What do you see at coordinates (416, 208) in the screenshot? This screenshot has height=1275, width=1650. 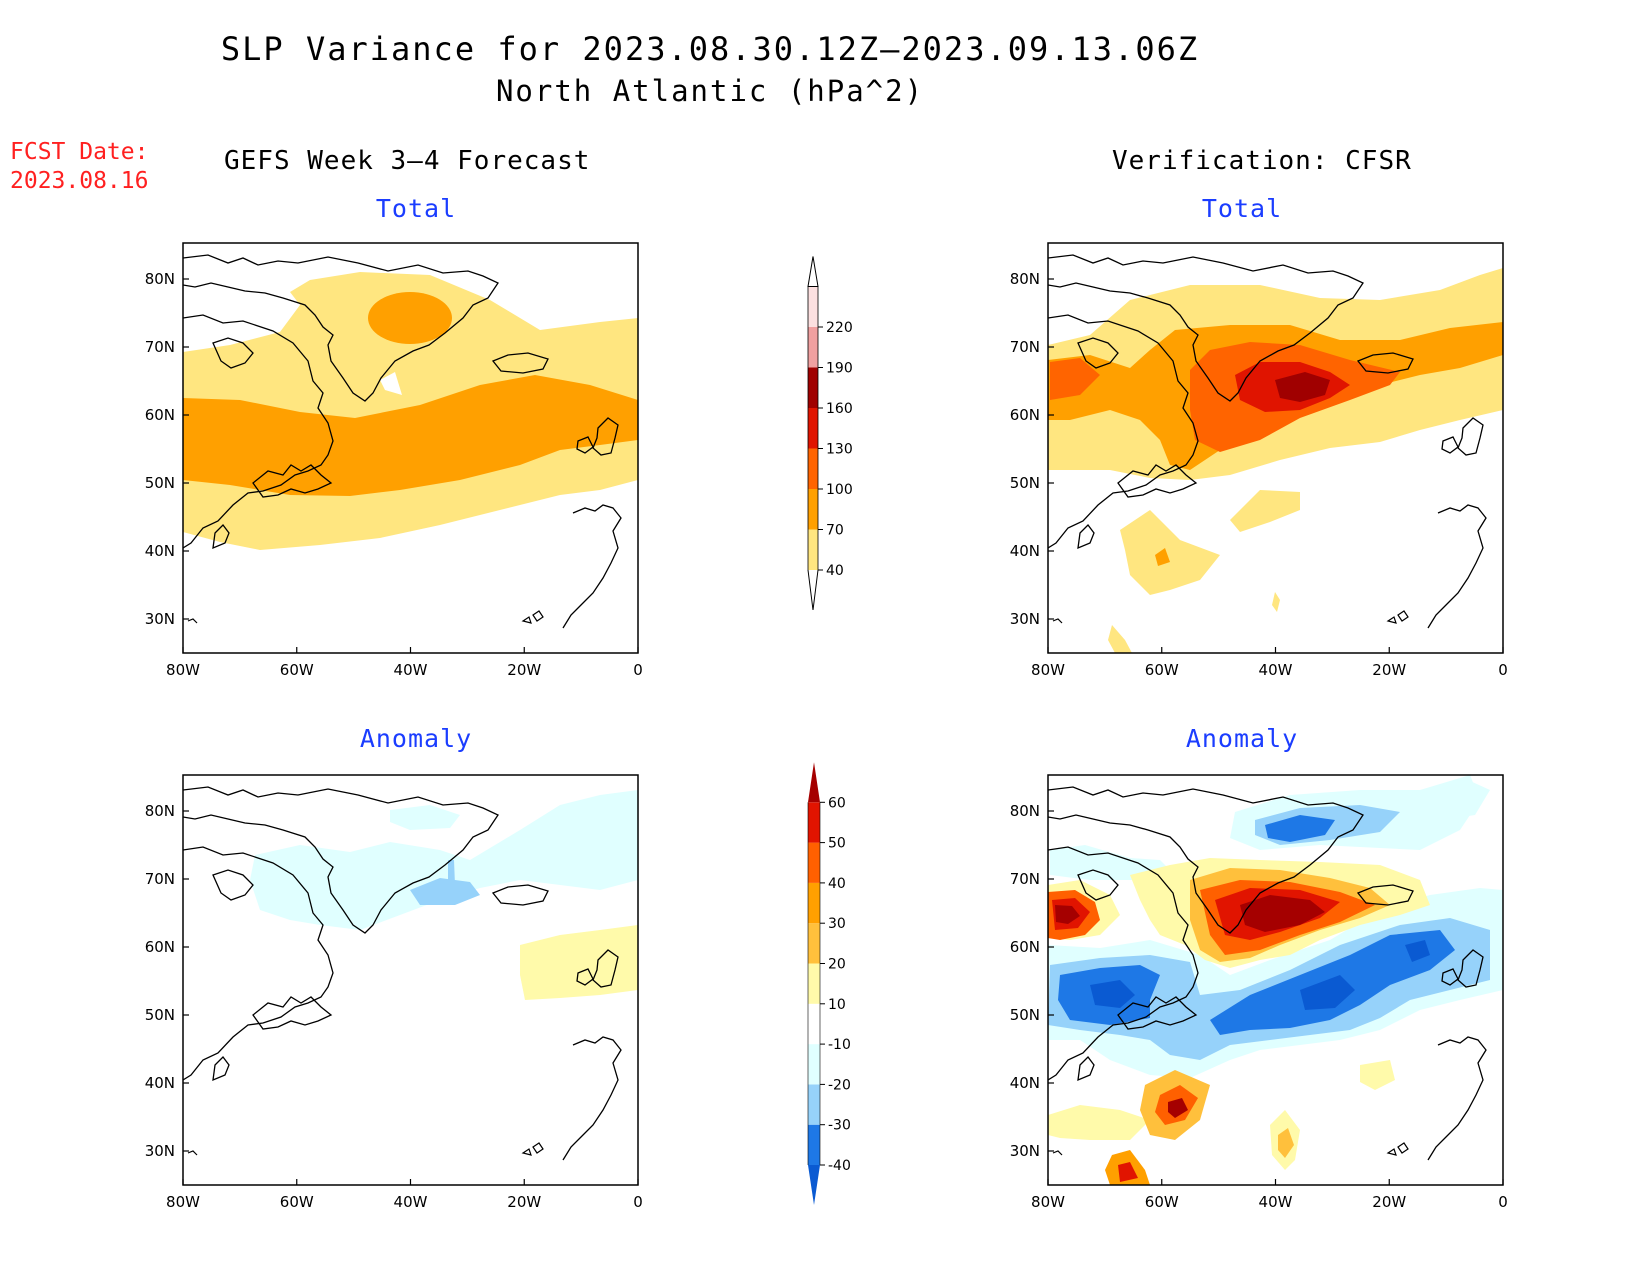 I see `panel-heading-forecast-total: Total` at bounding box center [416, 208].